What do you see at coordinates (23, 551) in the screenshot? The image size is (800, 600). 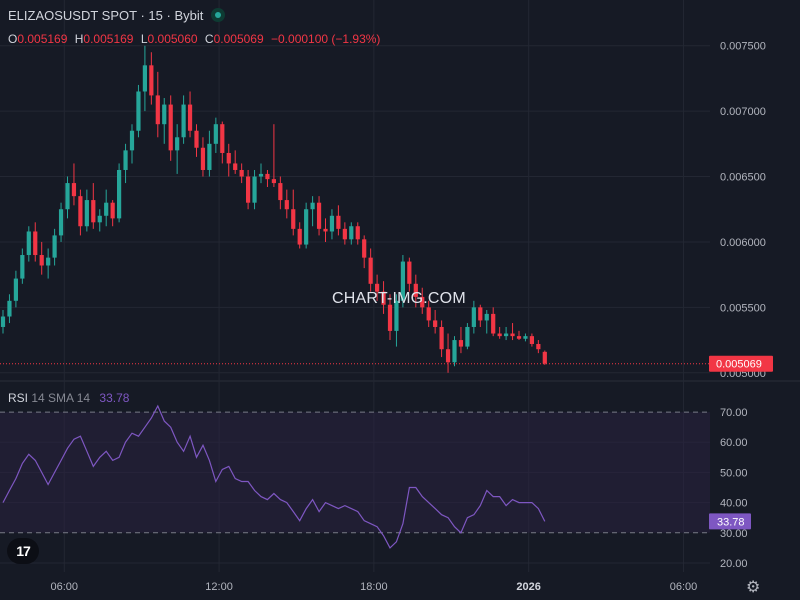 I see `tradingview-logo-icon: 17` at bounding box center [23, 551].